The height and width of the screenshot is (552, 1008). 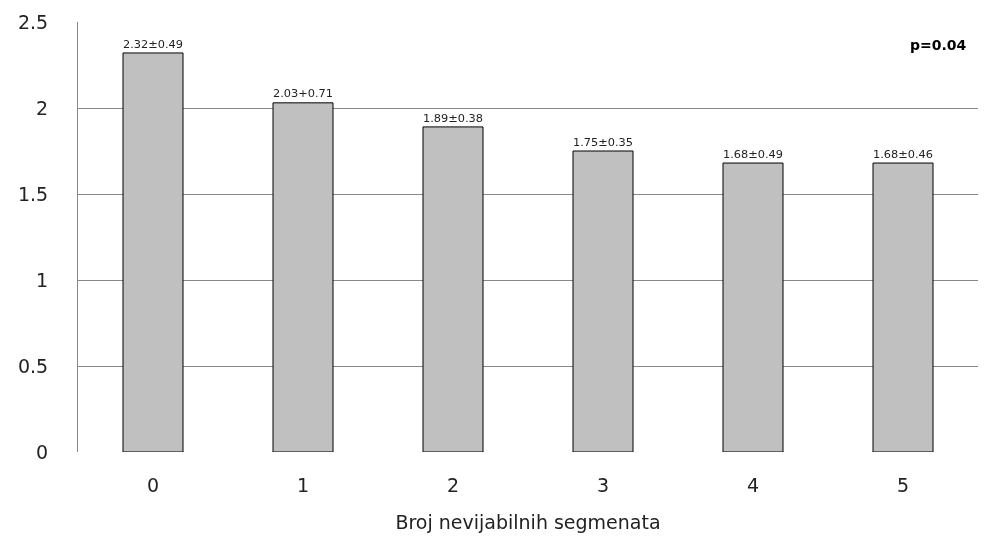 I want to click on x-tick-label: 3, so click(x=603, y=485).